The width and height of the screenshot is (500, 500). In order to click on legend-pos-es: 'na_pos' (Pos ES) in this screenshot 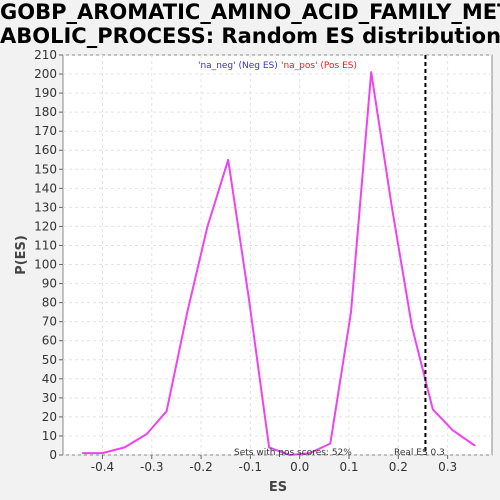, I will do `click(319, 66)`.